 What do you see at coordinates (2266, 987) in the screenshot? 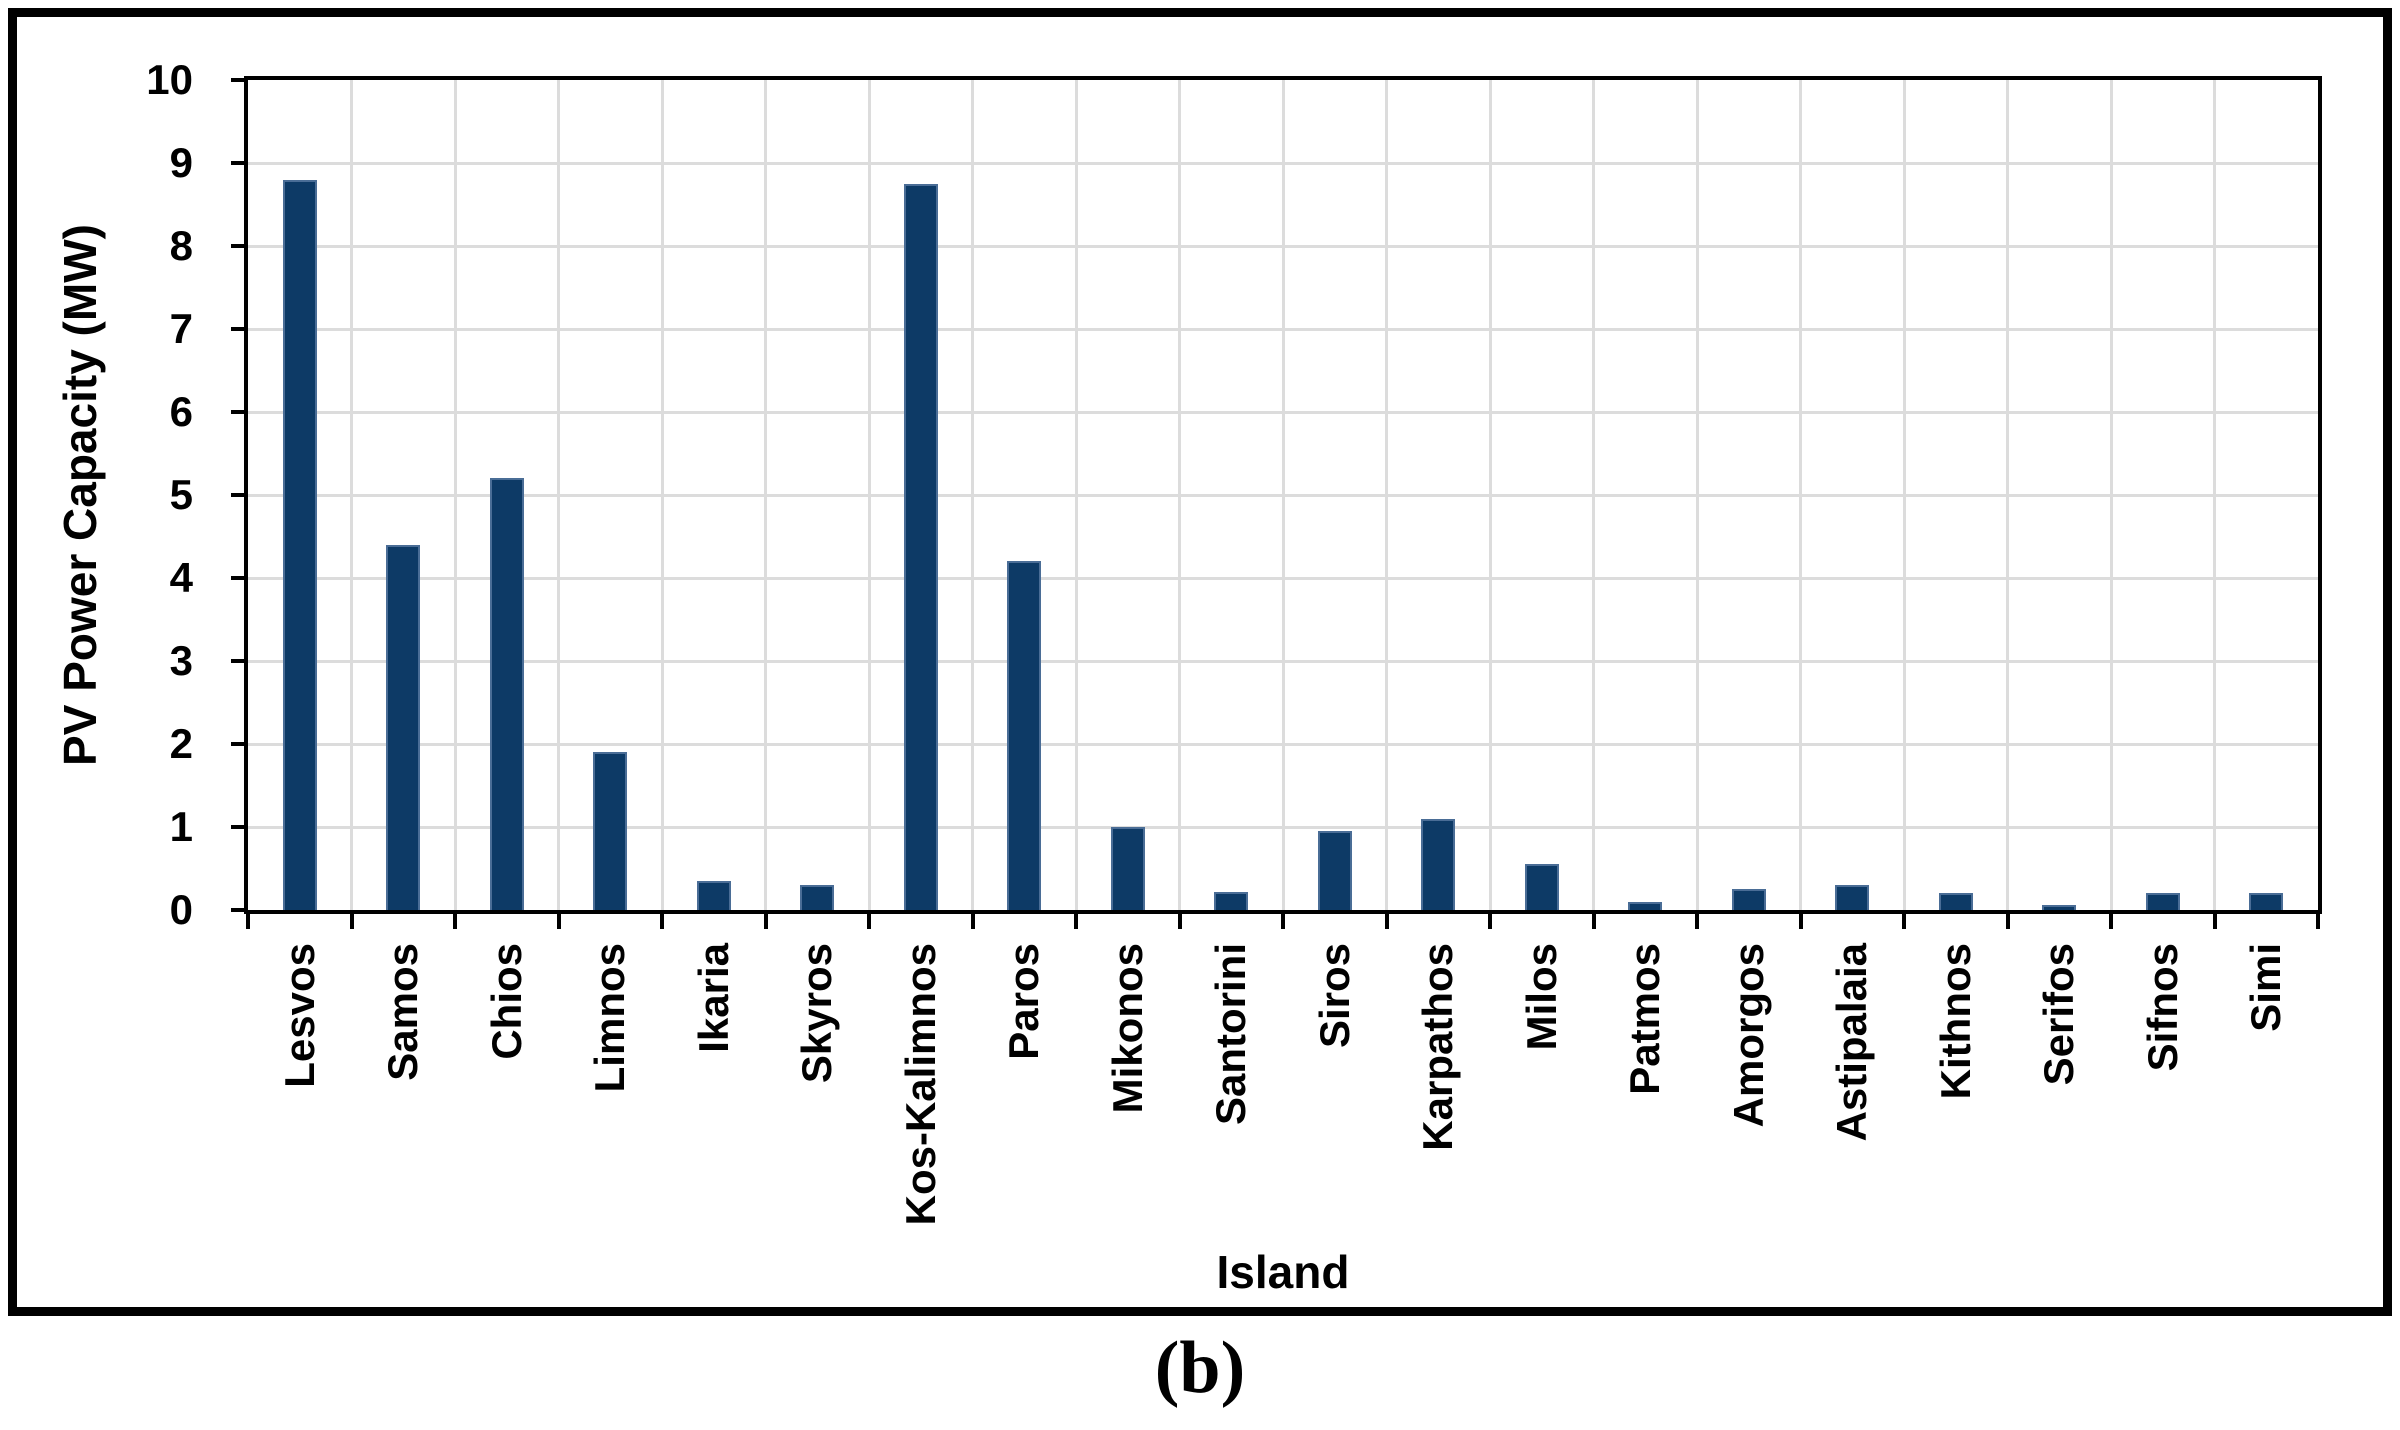
I see `x-category-label: Simi` at bounding box center [2266, 987].